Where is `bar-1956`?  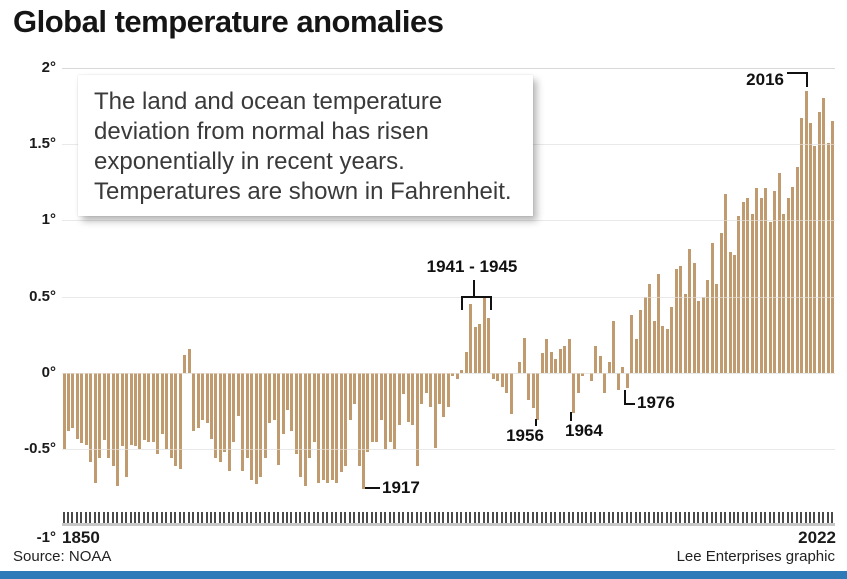 bar-1956 is located at coordinates (538, 397).